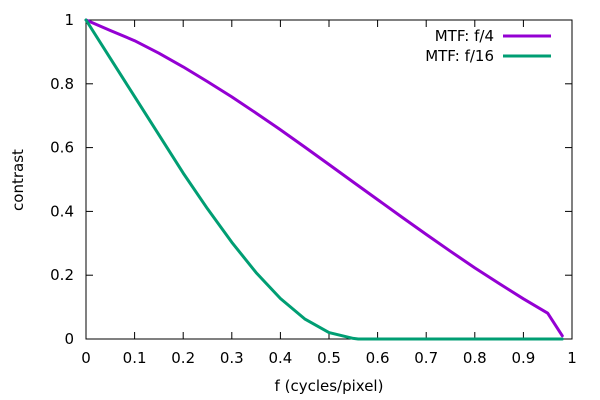 The height and width of the screenshot is (400, 600). I want to click on y-tick-label: 1, so click(69, 20).